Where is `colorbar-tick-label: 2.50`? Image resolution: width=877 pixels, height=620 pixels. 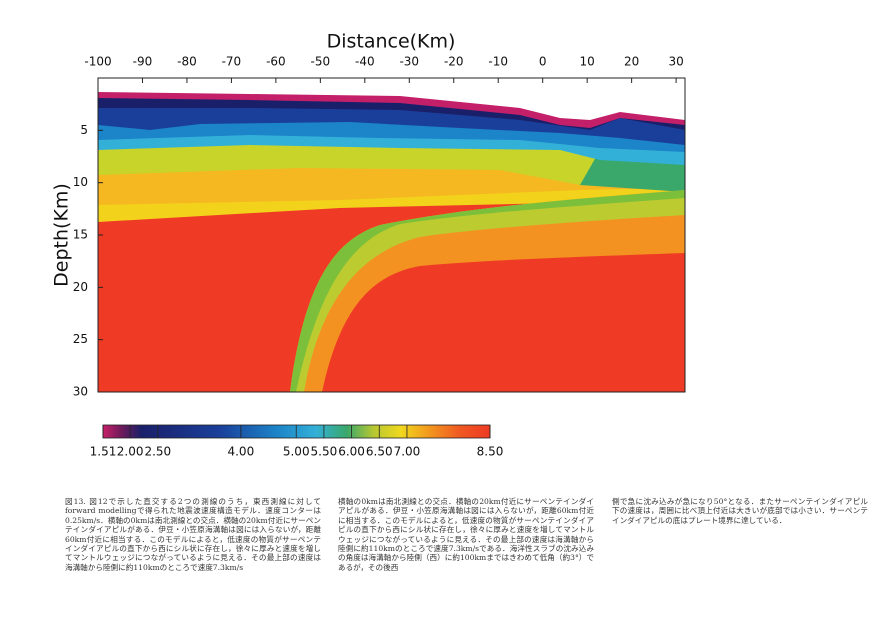 colorbar-tick-label: 2.50 is located at coordinates (157, 452).